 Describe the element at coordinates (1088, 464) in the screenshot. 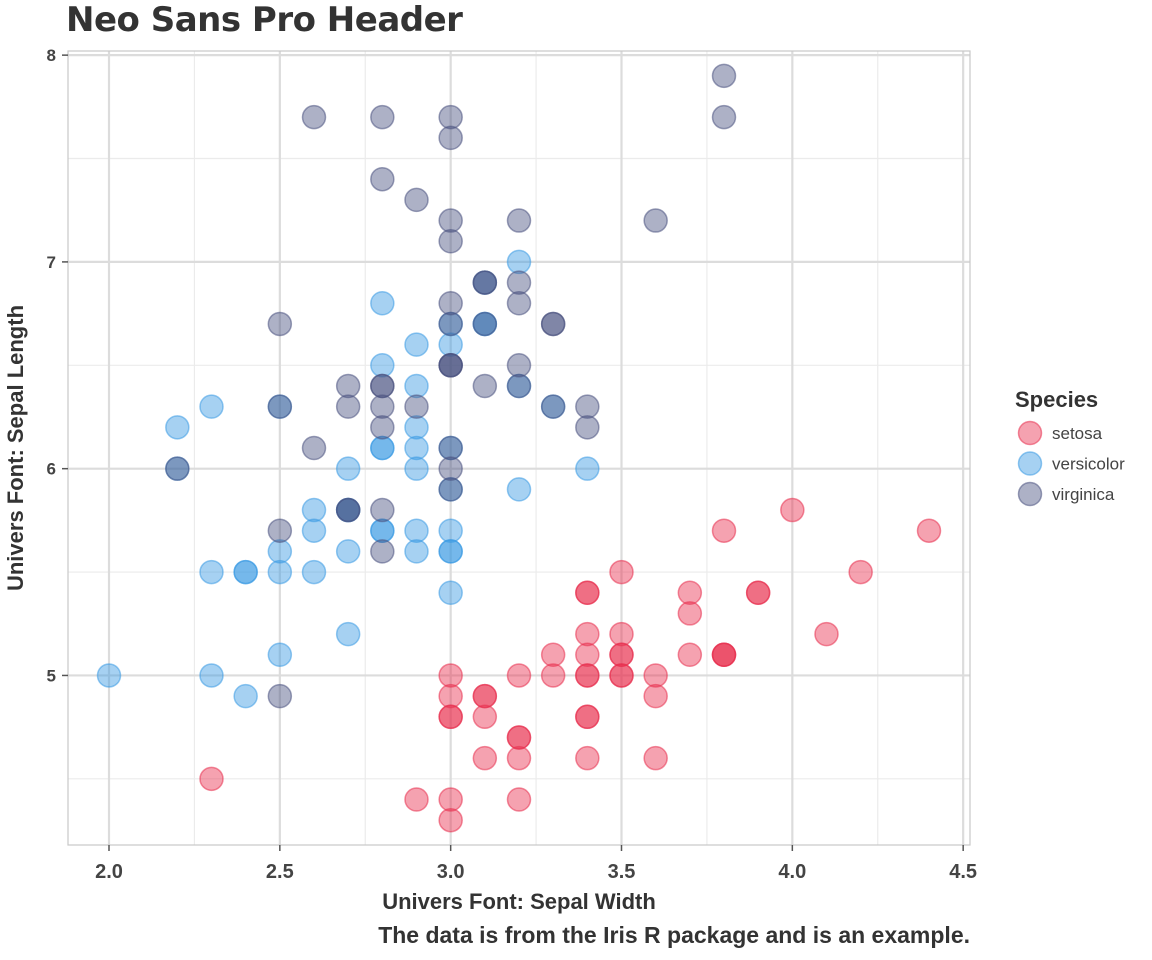

I see `legend-label-versicolor: versicolor` at that location.